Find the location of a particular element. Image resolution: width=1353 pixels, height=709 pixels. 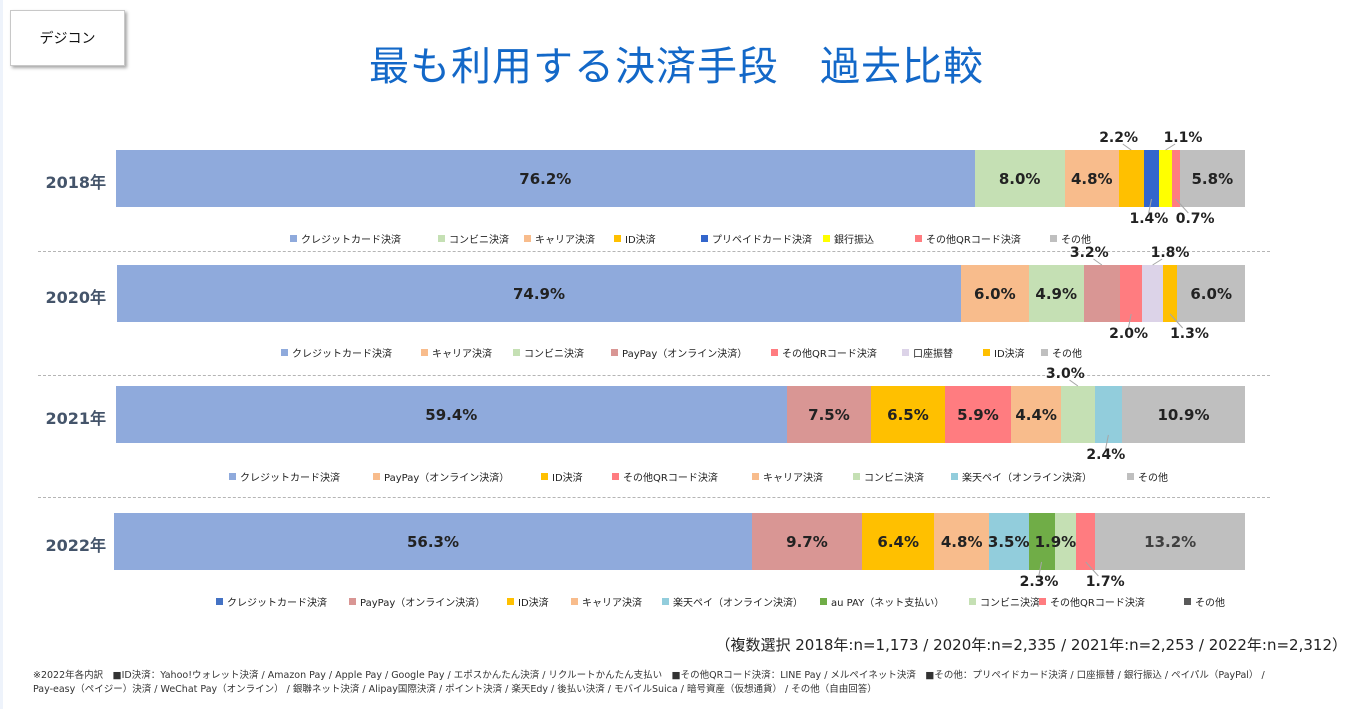

bar-segment: 9.7% is located at coordinates (807, 541).